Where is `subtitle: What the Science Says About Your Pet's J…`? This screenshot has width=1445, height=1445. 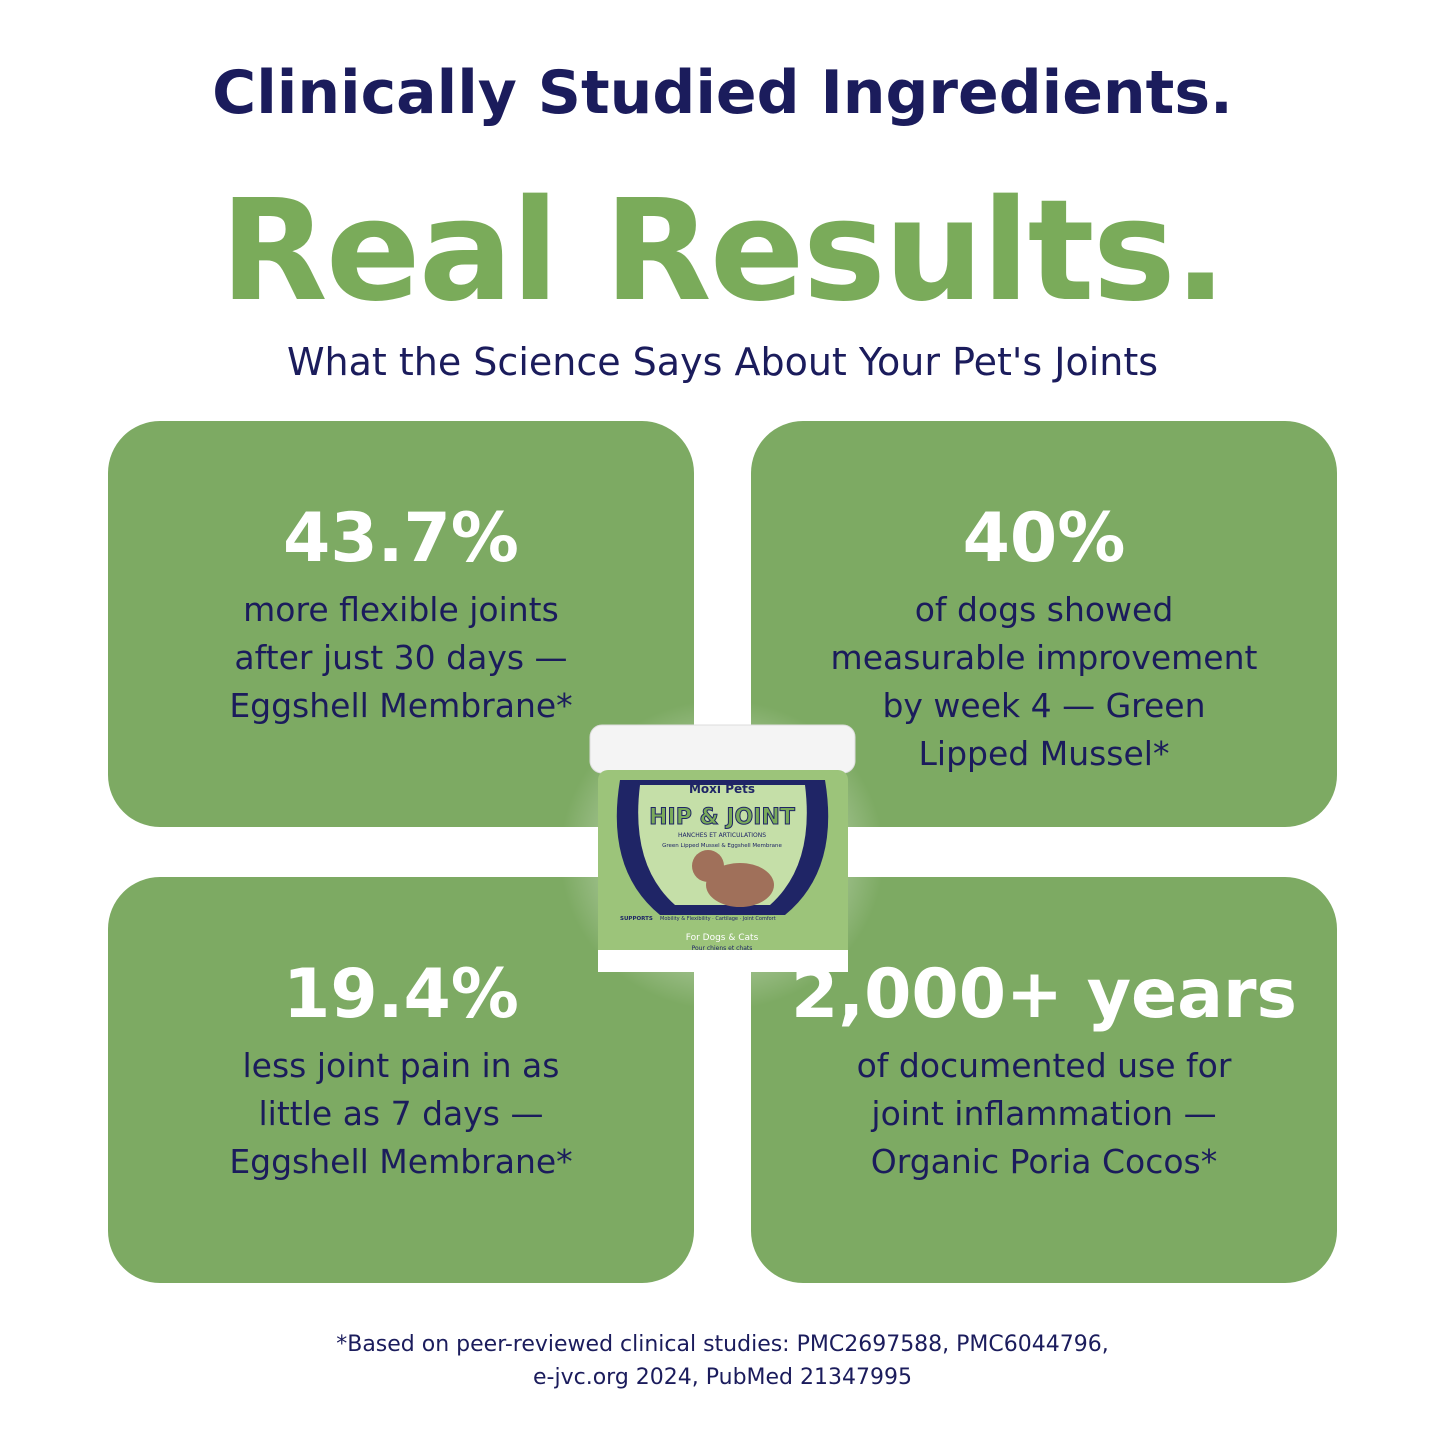
subtitle: What the Science Says About Your Pet's J… is located at coordinates (722, 362).